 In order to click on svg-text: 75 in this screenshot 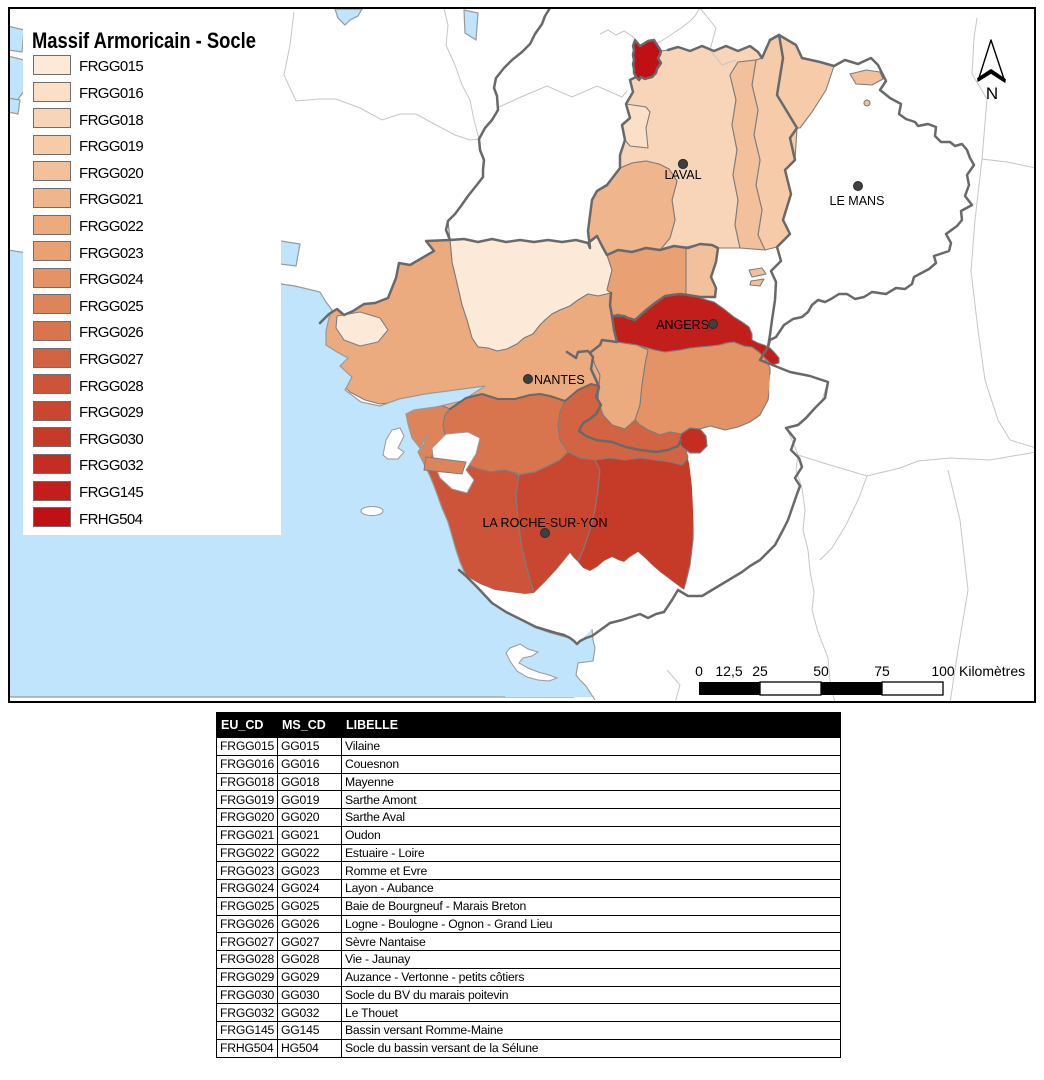, I will do `click(882, 671)`.